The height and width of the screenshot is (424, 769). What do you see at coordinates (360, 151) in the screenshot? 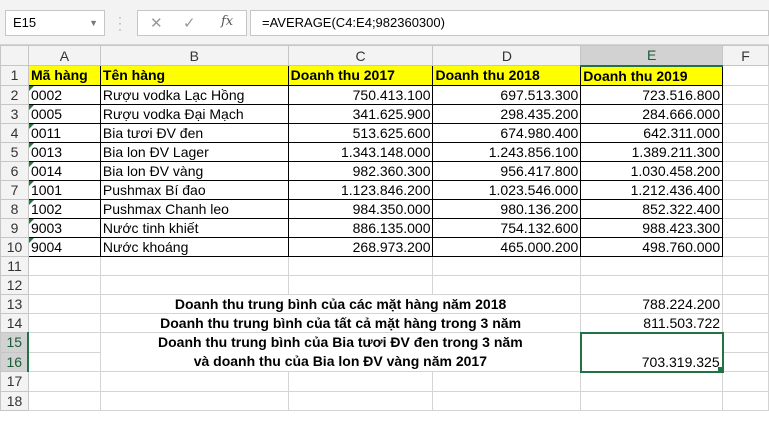
I see `cell-revenue: 1.343.148.000` at bounding box center [360, 151].